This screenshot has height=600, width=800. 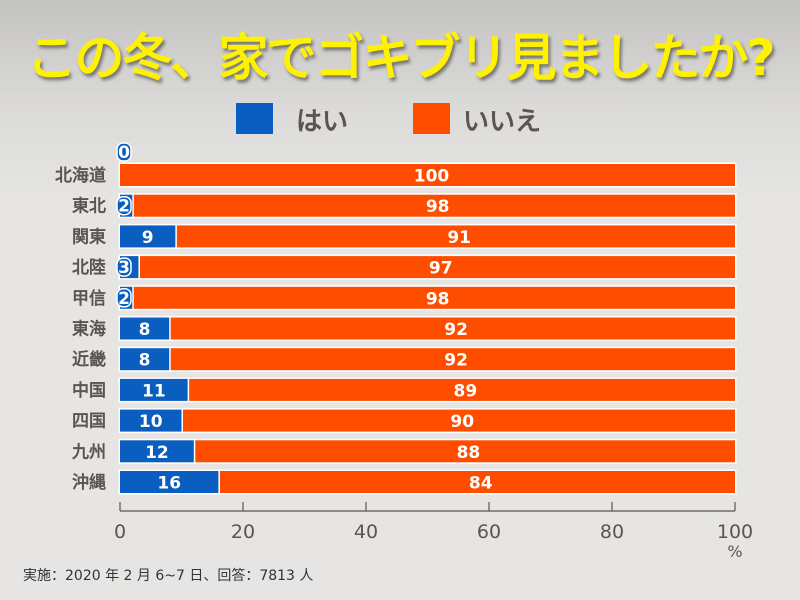 I want to click on value-label-no: 91, so click(x=459, y=238).